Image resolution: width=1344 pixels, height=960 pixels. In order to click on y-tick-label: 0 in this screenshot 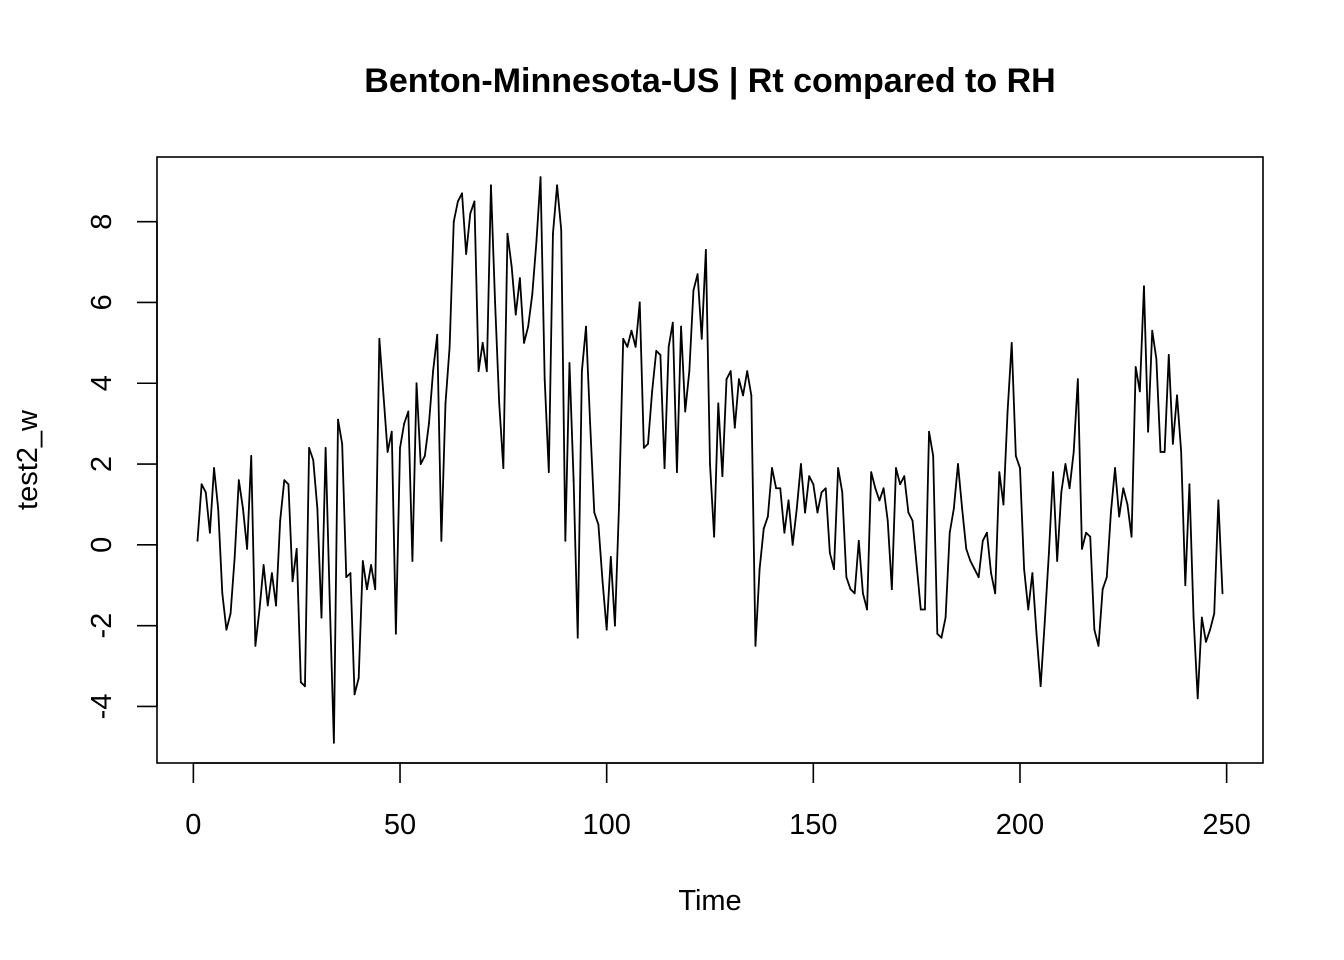, I will do `click(102, 545)`.